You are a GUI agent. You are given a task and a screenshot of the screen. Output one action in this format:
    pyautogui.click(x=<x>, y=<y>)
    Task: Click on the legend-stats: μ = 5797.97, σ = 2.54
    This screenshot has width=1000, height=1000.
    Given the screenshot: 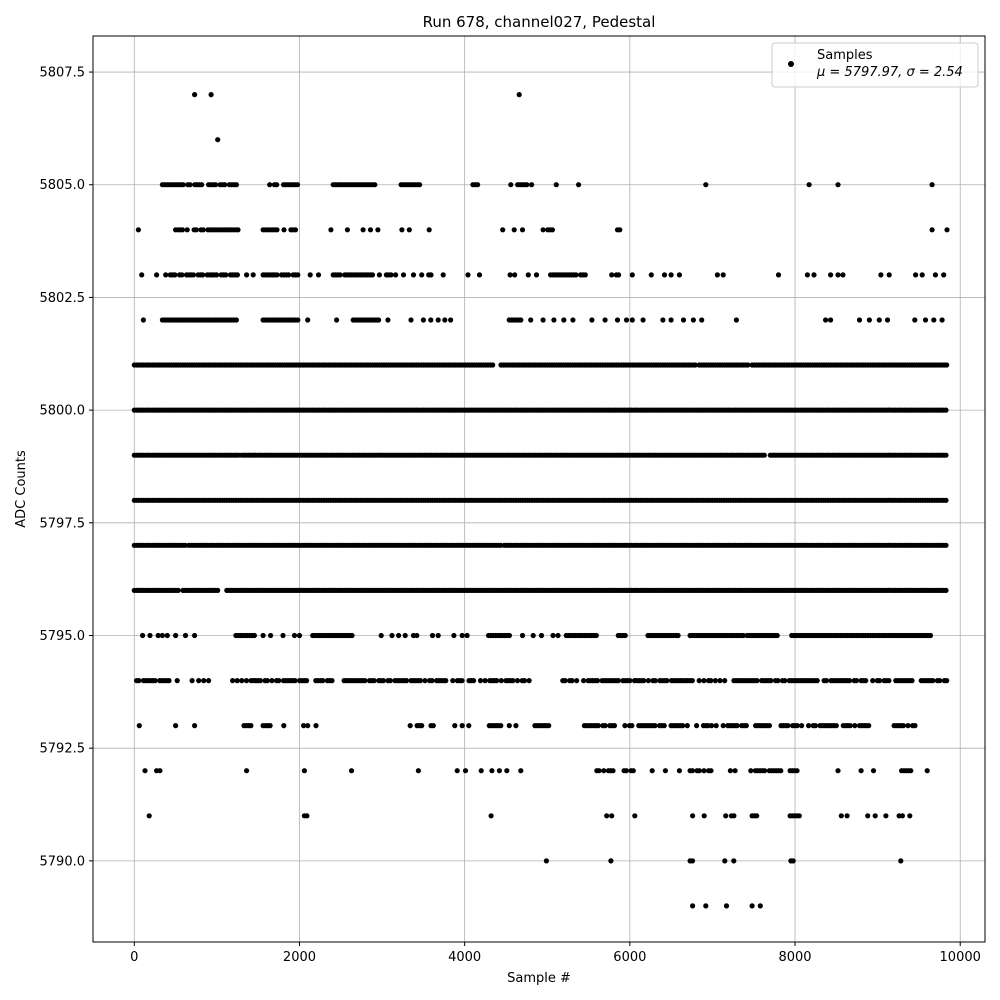 What is the action you would take?
    pyautogui.click(x=889, y=72)
    